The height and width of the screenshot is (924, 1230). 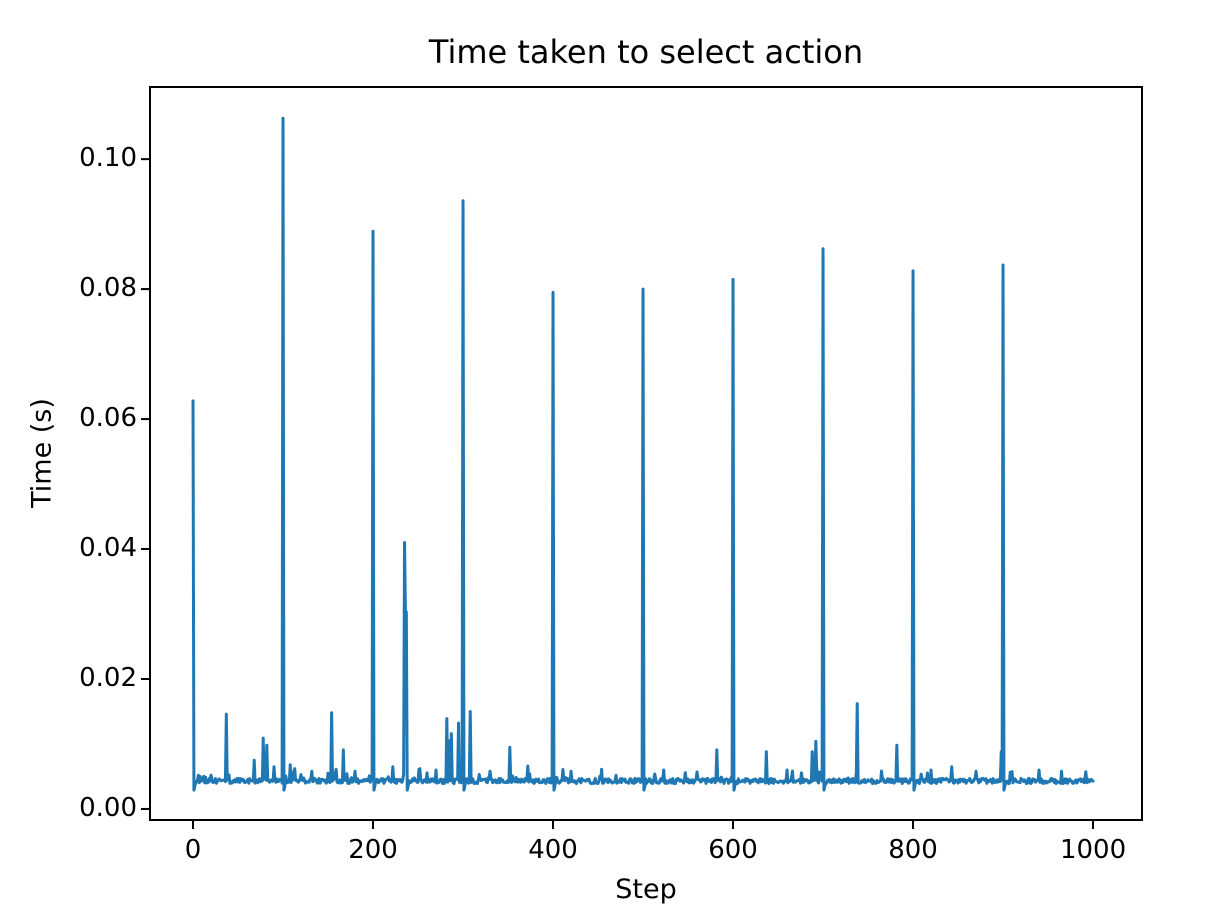 What do you see at coordinates (108, 288) in the screenshot?
I see `y-tick-label: 0.08` at bounding box center [108, 288].